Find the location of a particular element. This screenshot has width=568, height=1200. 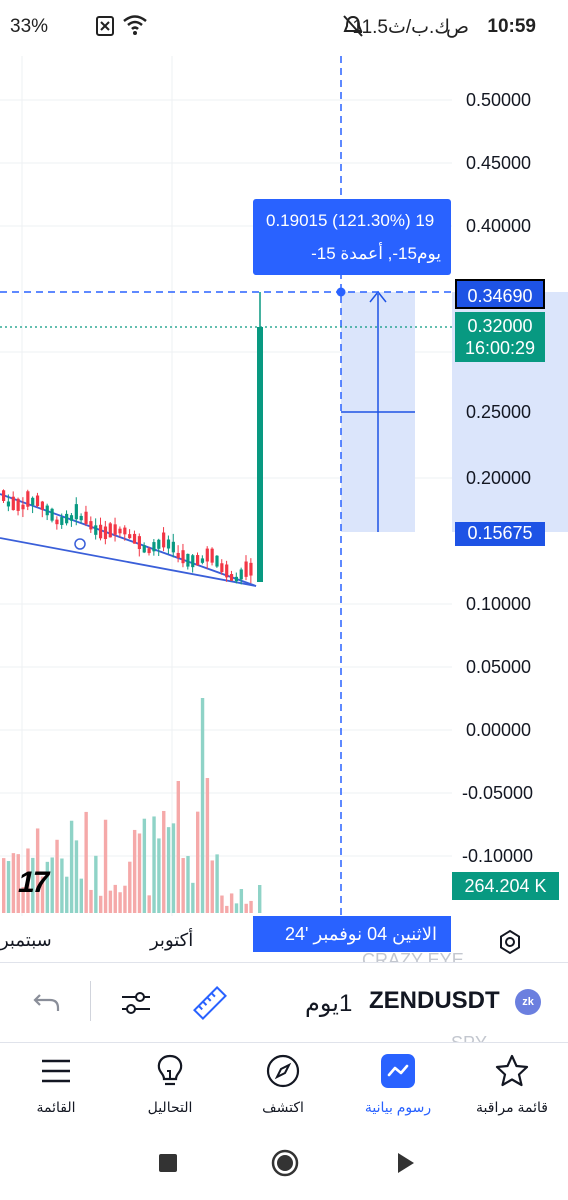

interval-selector: 1يوم is located at coordinates (329, 1003).